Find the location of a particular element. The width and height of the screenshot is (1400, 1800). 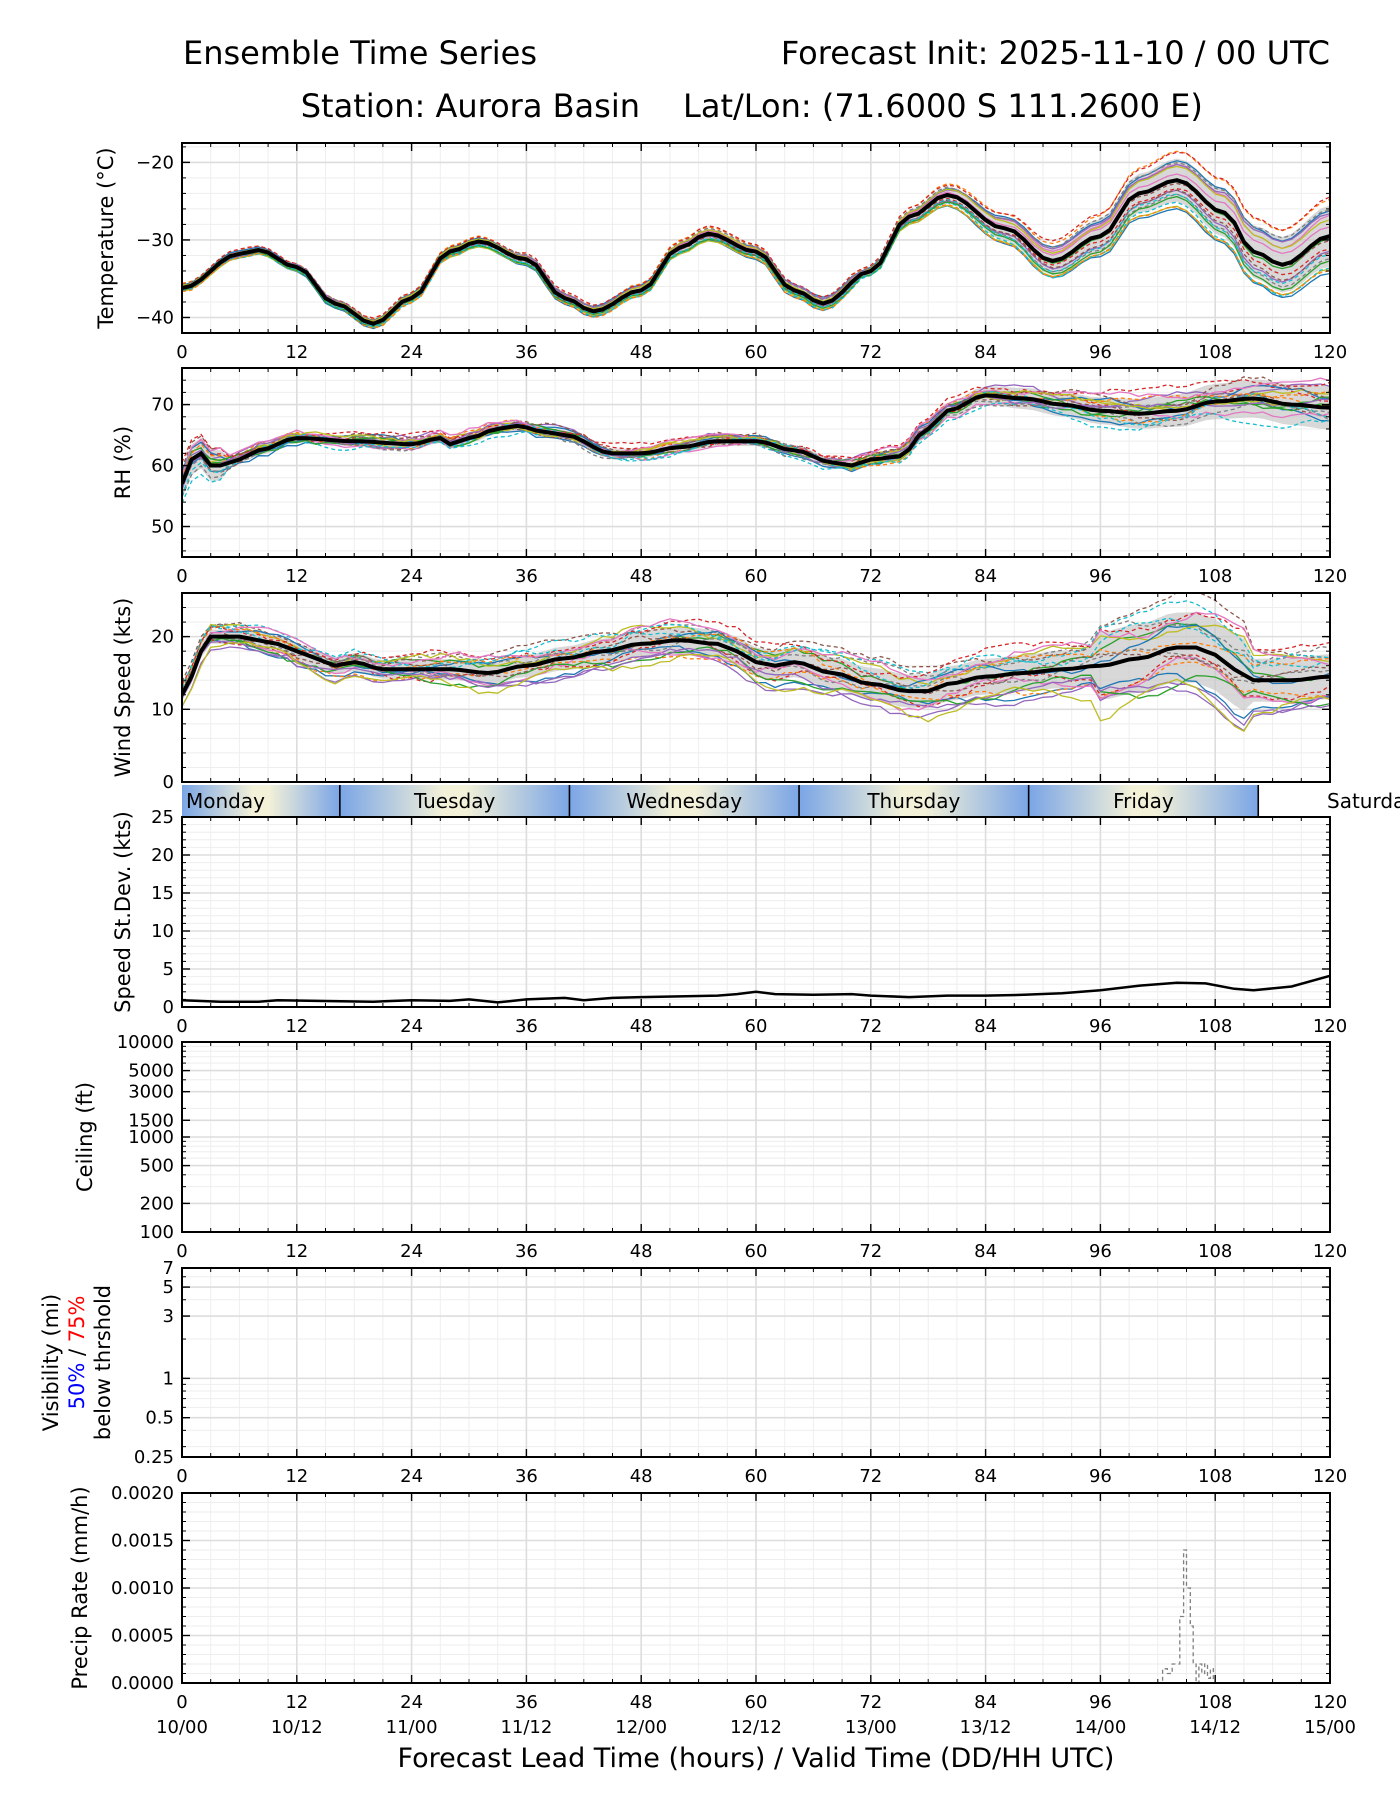

grid-speed_stdev is located at coordinates (756, 912).